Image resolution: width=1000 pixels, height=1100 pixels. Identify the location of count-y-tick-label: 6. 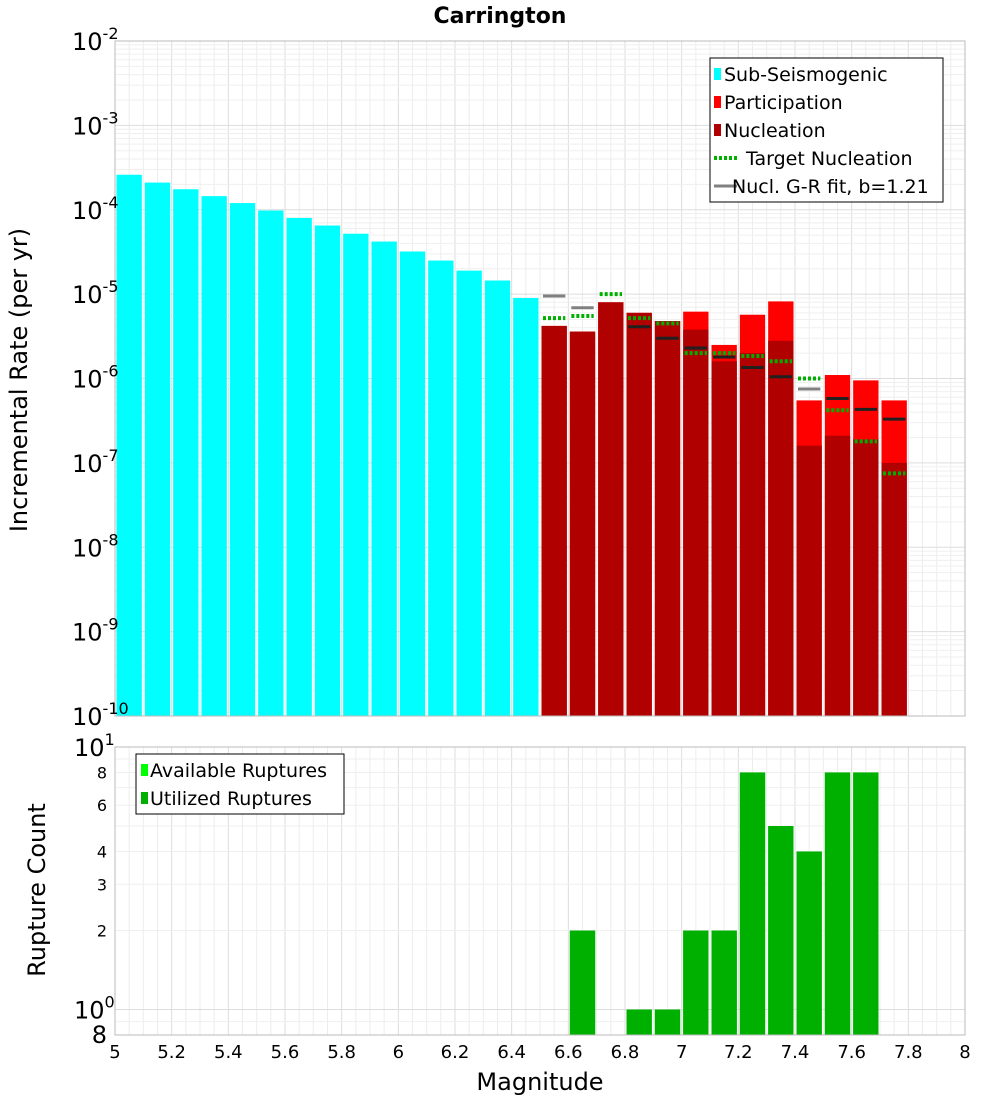
(102, 805).